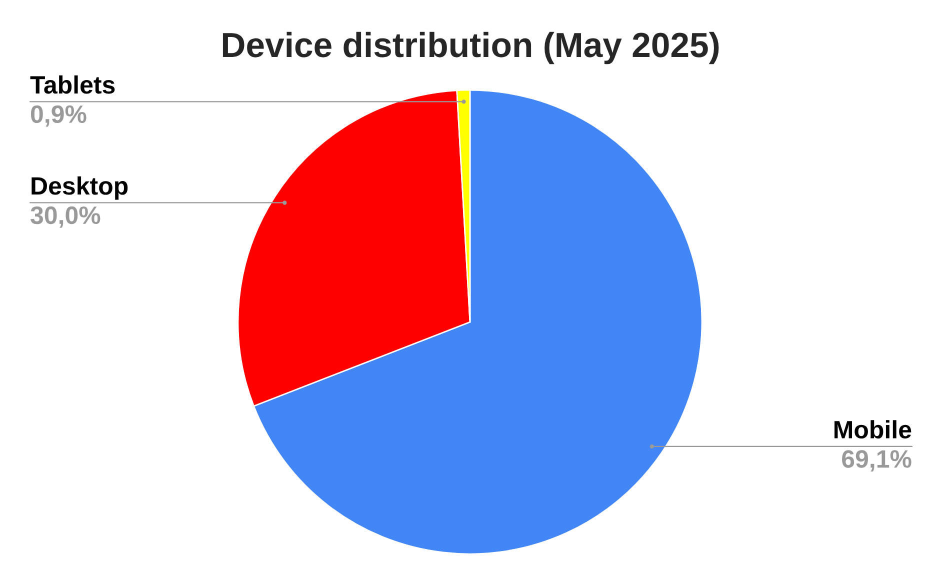  Describe the element at coordinates (873, 429) in the screenshot. I see `slice-label: Mobile` at that location.